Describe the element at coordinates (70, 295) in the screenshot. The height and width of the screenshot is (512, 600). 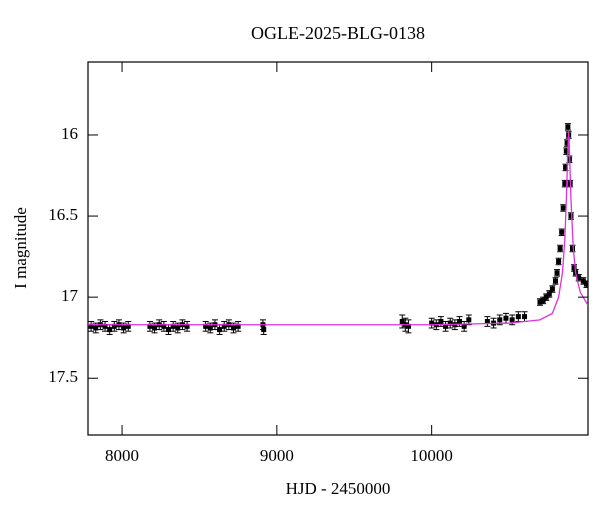
I see `y-tick-label: 17` at that location.